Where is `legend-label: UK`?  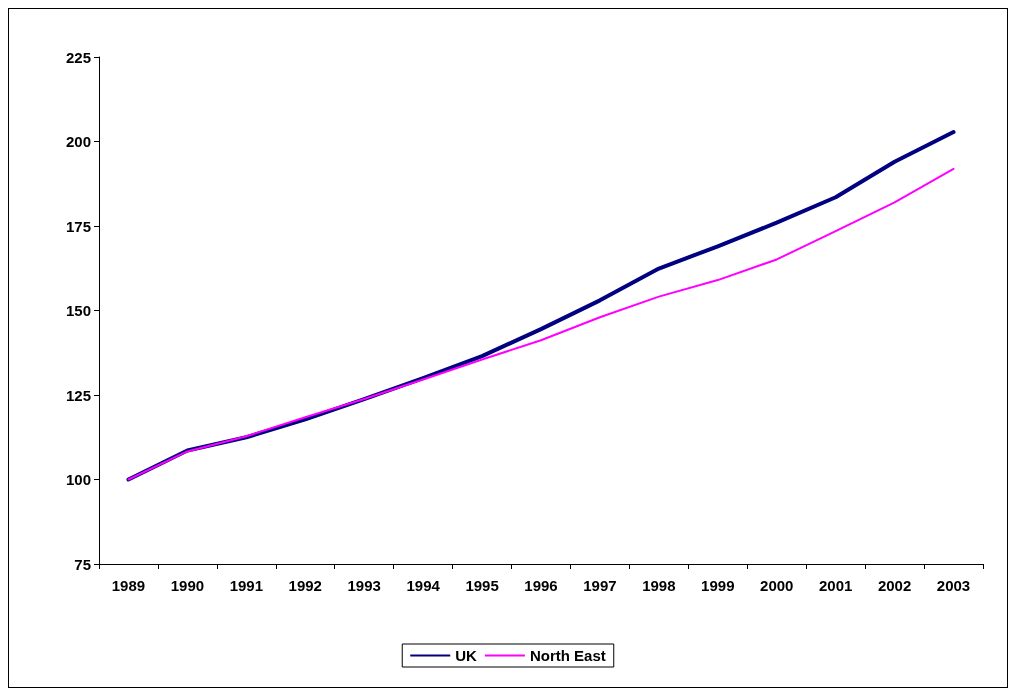 legend-label: UK is located at coordinates (466, 655).